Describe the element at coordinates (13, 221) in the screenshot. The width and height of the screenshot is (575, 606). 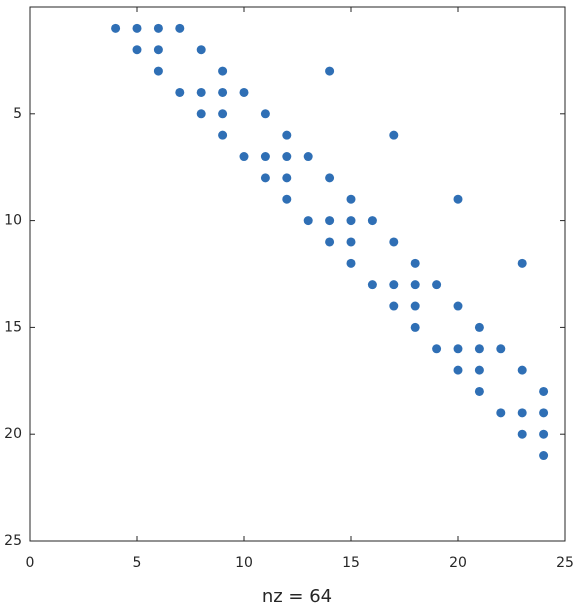
I see `y-tick-label: 10` at that location.